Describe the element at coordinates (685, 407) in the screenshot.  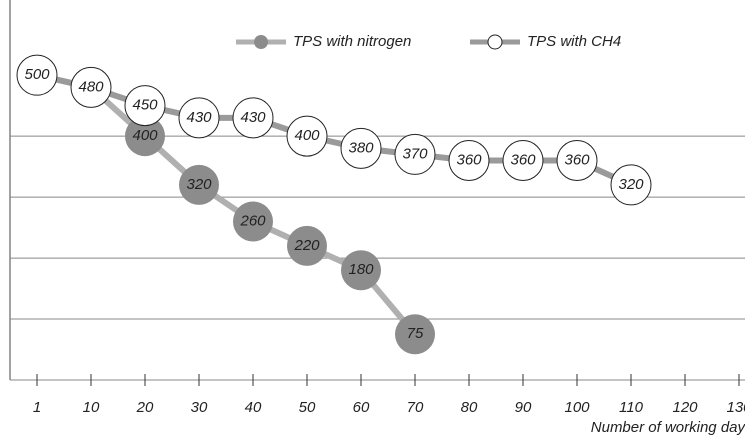
I see `x-tick-label: 120` at that location.